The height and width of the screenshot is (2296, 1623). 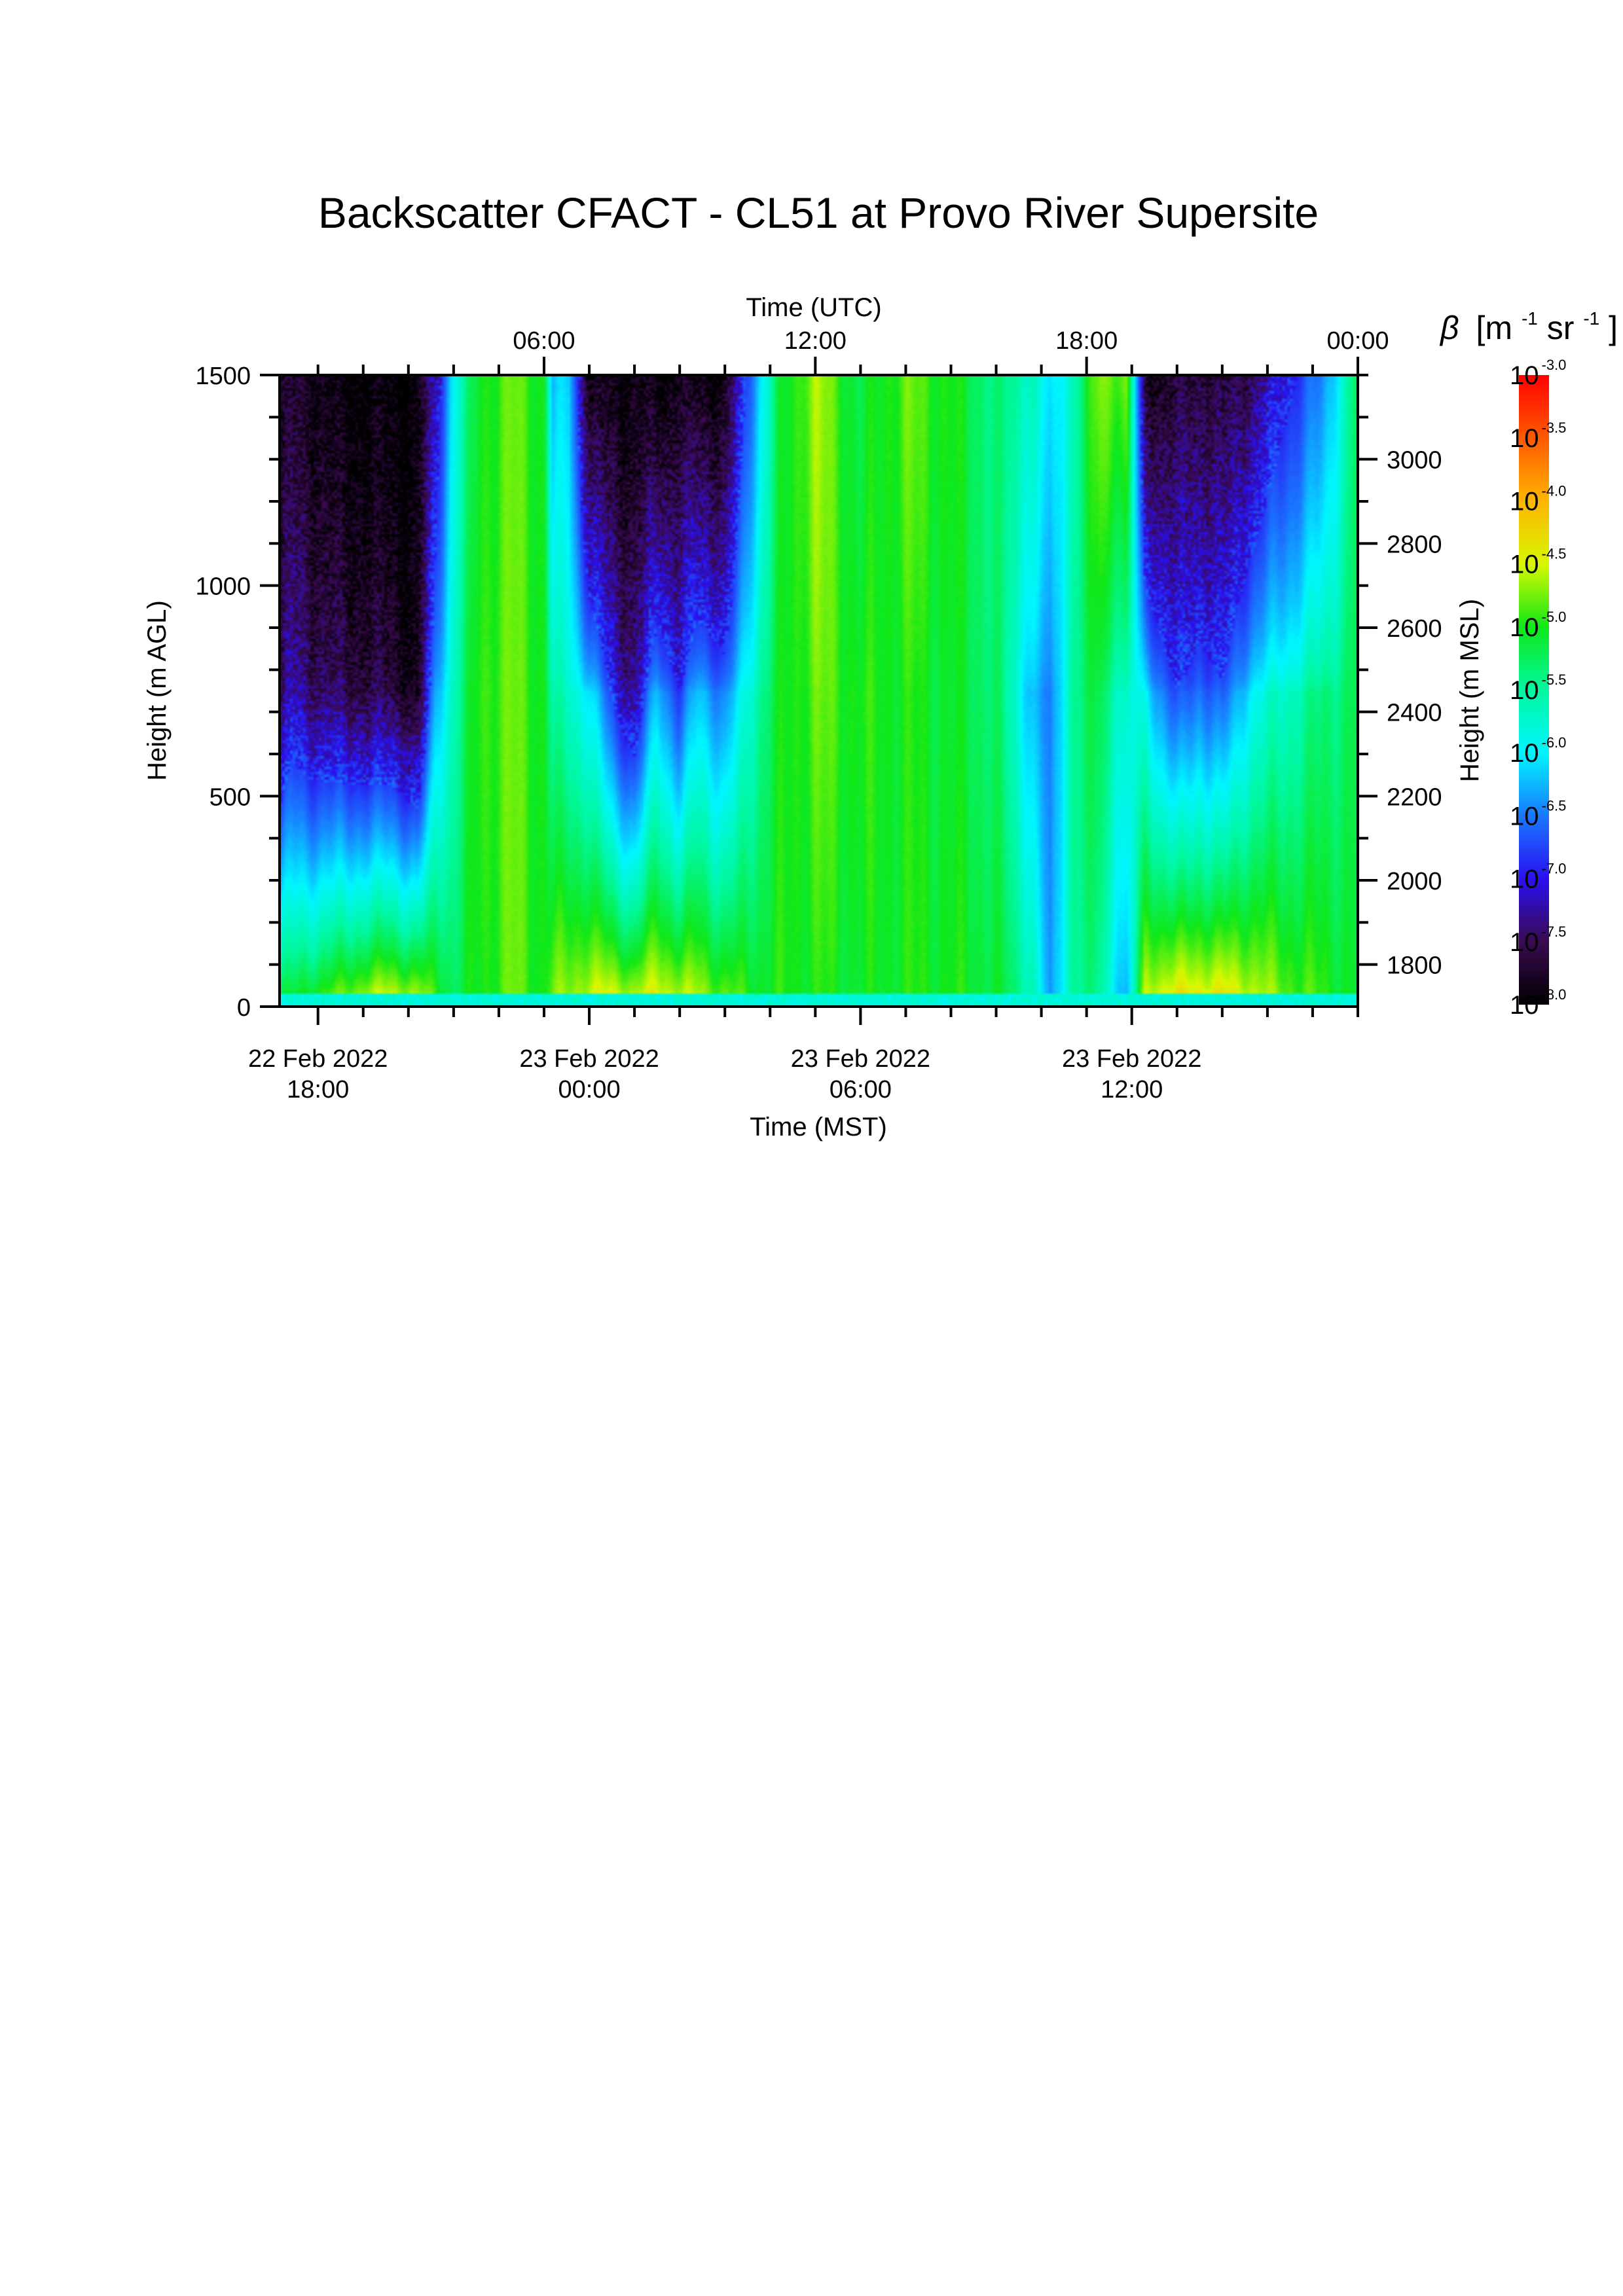 I want to click on x-top-axis-title: Time (UTC), so click(x=813, y=307).